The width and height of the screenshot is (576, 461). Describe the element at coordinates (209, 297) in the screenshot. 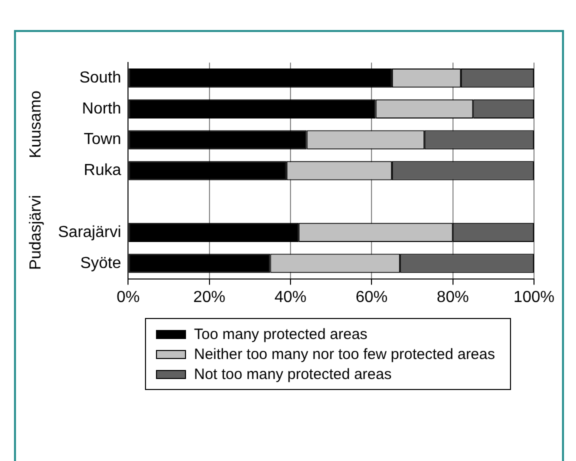

I see `x-tick-label: 20%` at that location.